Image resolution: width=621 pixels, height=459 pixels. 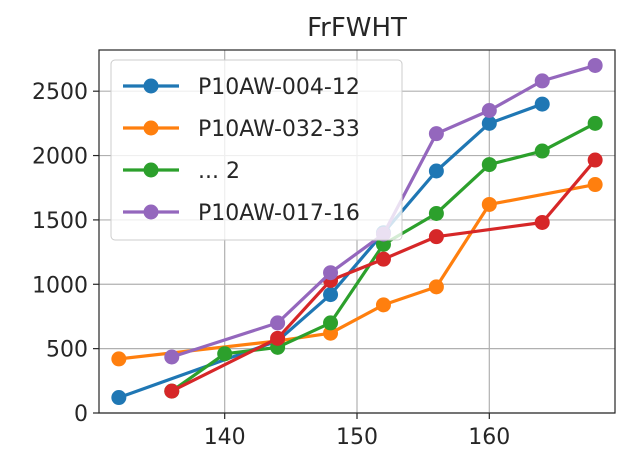 What do you see at coordinates (60, 92) in the screenshot?
I see `y-tick-label: 2500` at bounding box center [60, 92].